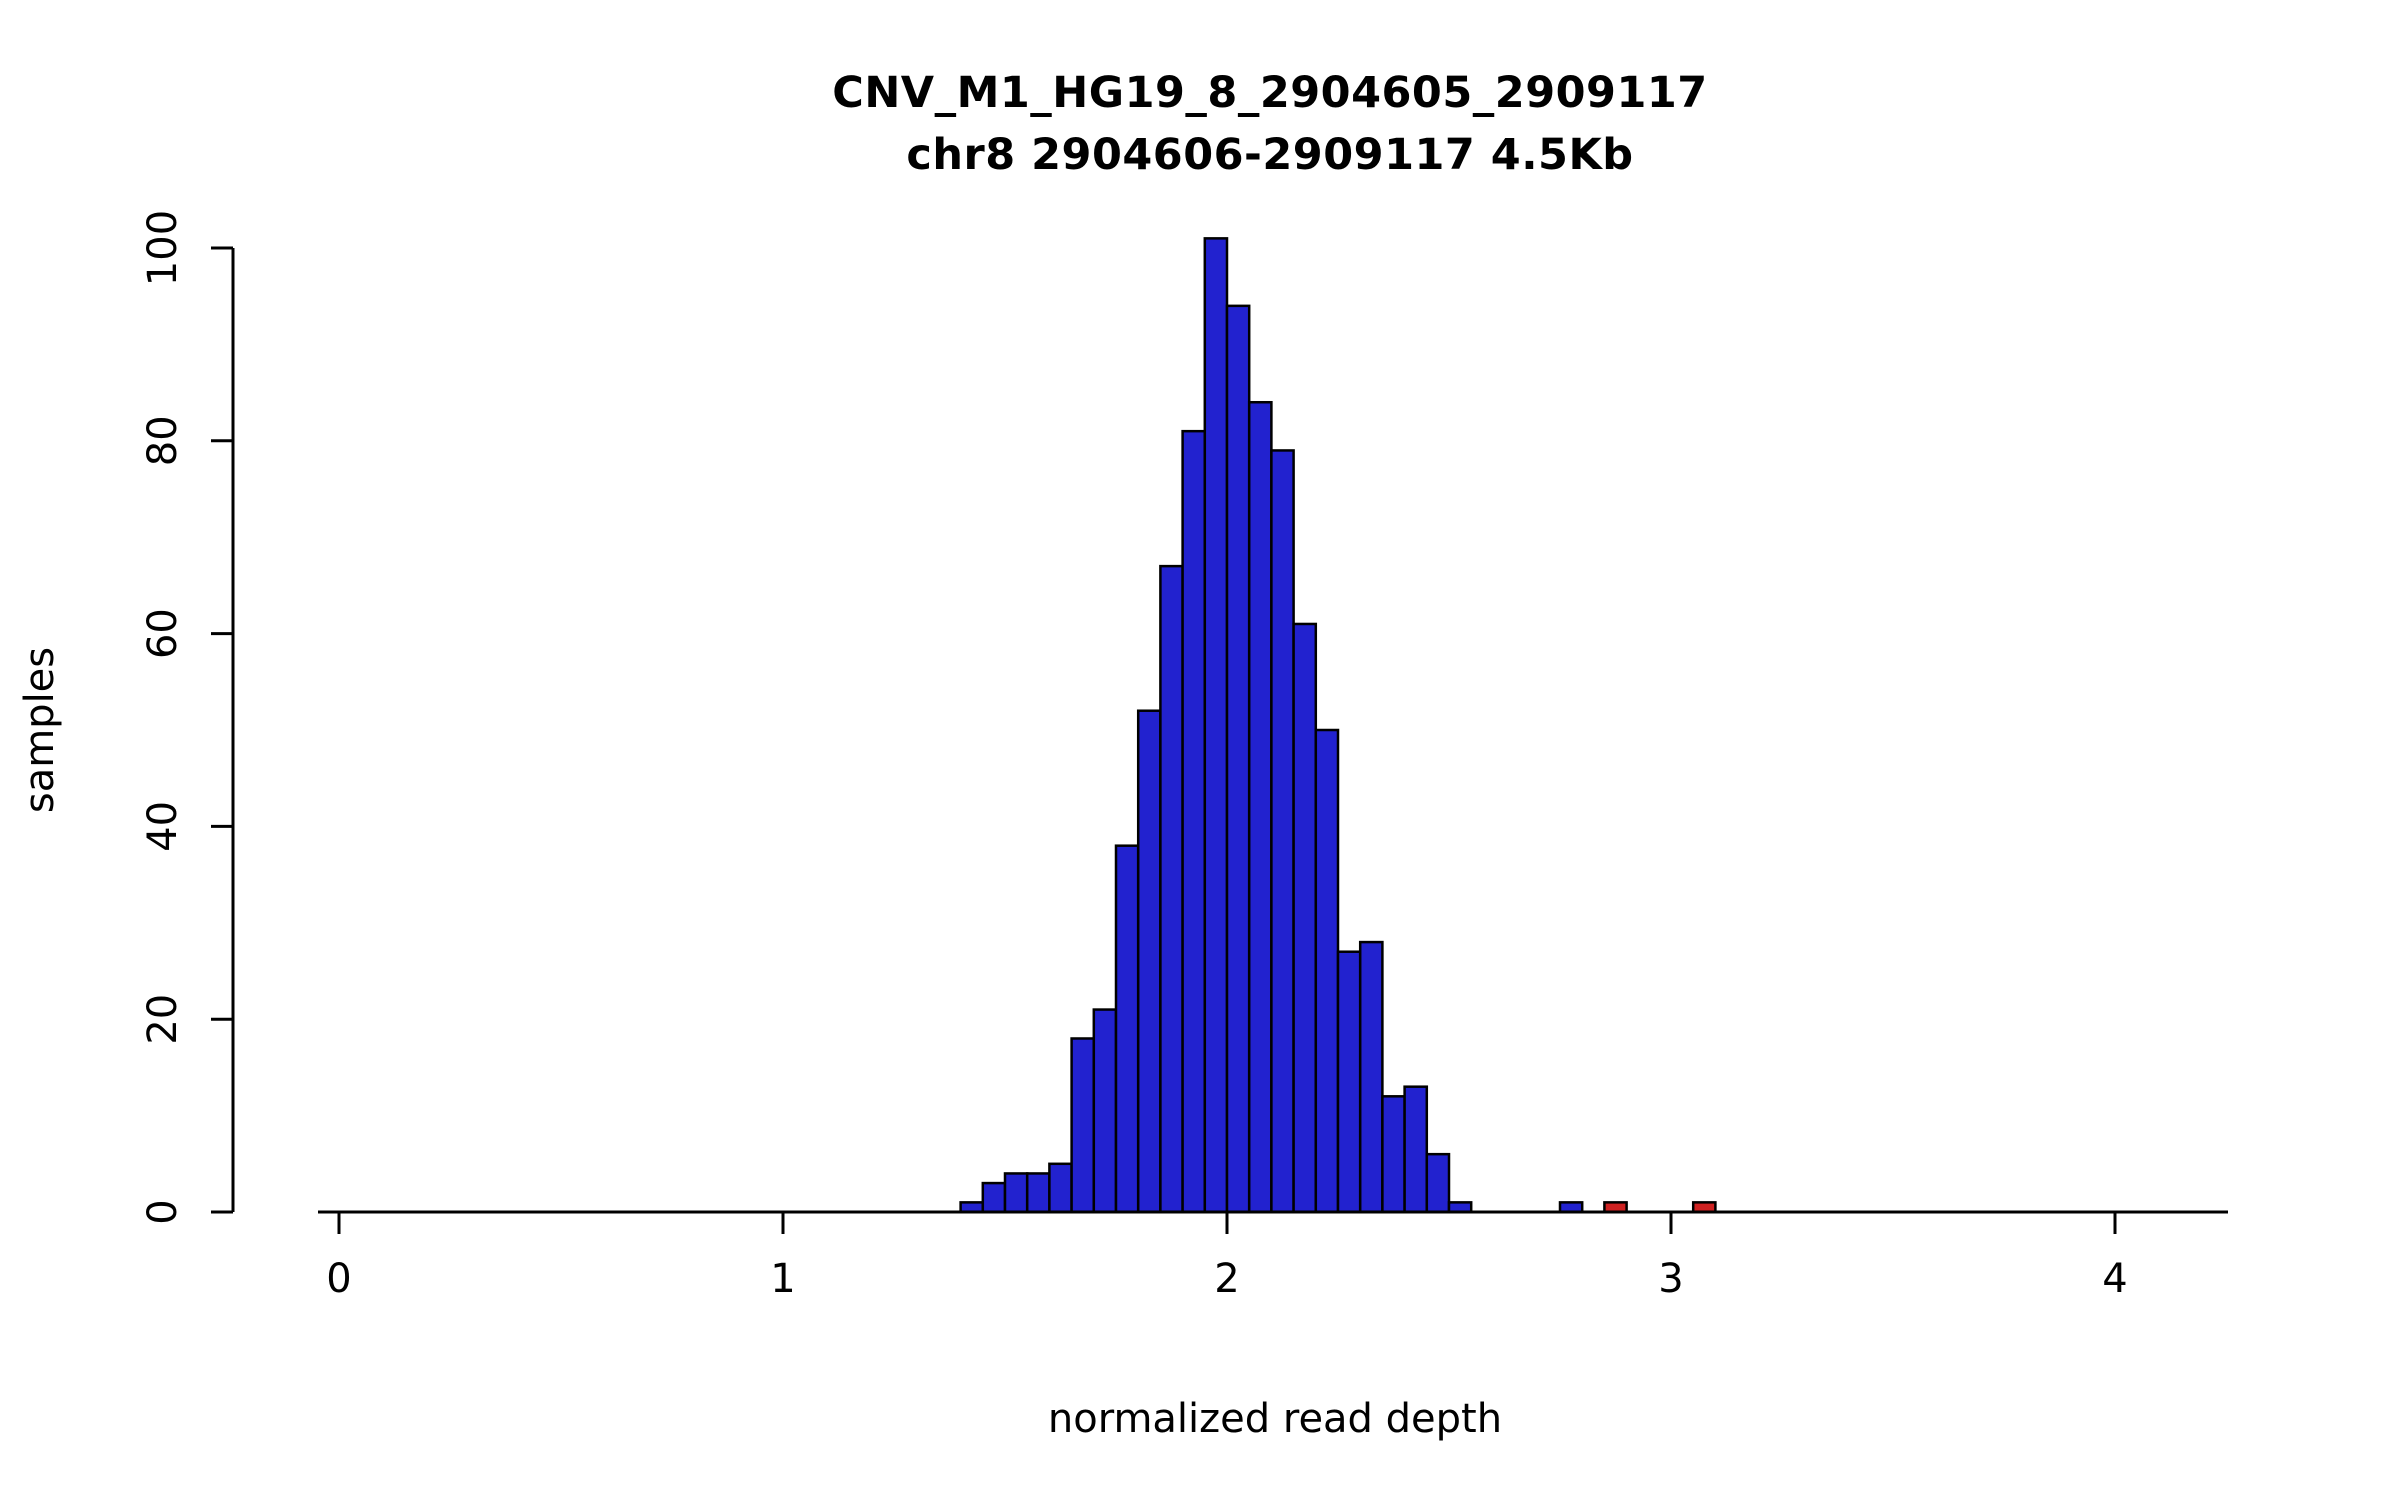 The width and height of the screenshot is (2400, 1500). I want to click on x-tick-label: 0, so click(338, 1279).